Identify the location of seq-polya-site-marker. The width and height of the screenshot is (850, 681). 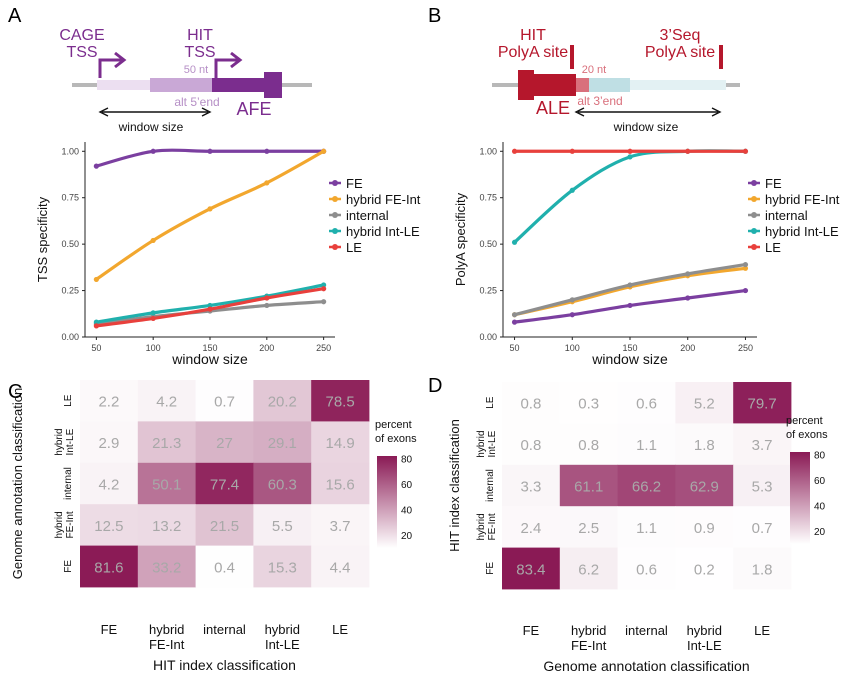
(721, 57).